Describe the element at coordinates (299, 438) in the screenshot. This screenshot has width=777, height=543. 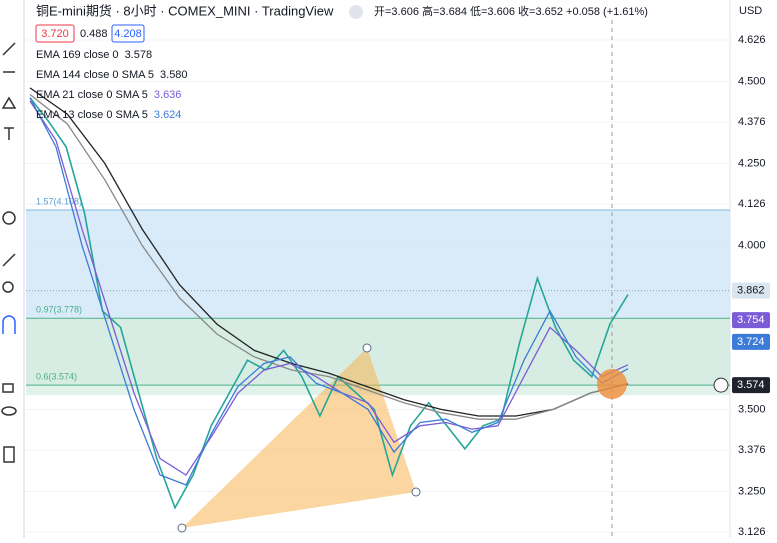
I see `triangle-pattern` at that location.